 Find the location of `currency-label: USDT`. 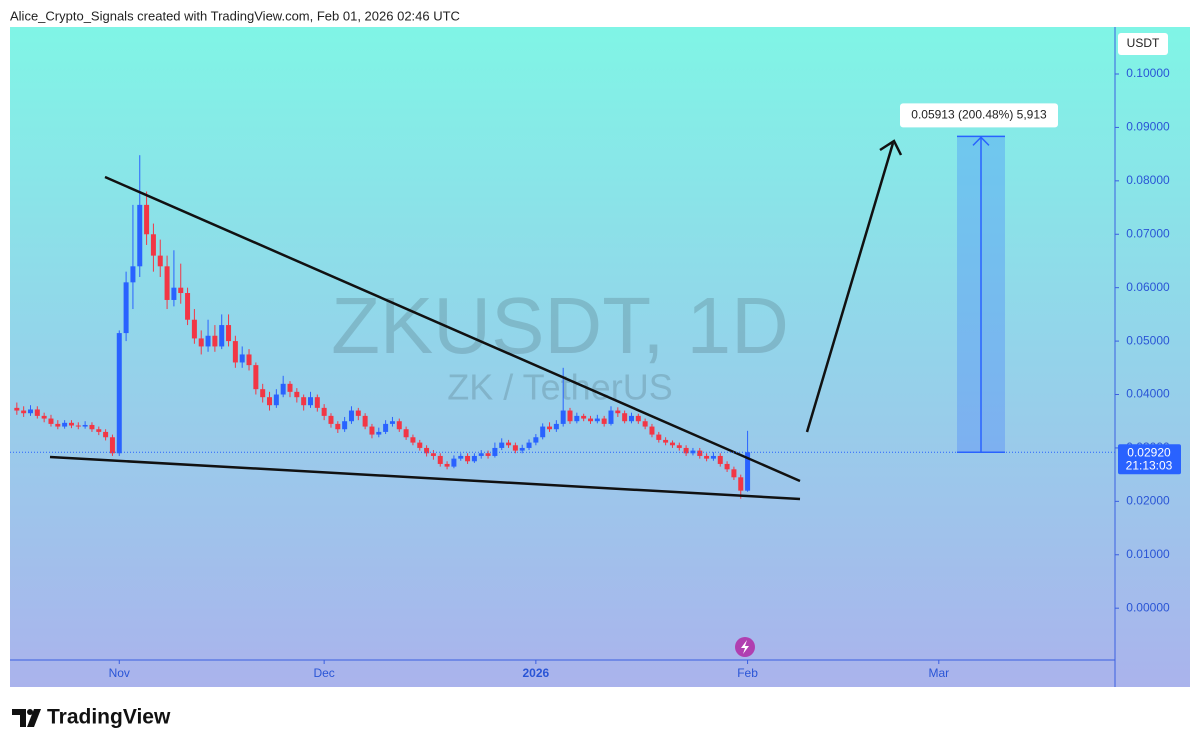

currency-label: USDT is located at coordinates (1143, 43).